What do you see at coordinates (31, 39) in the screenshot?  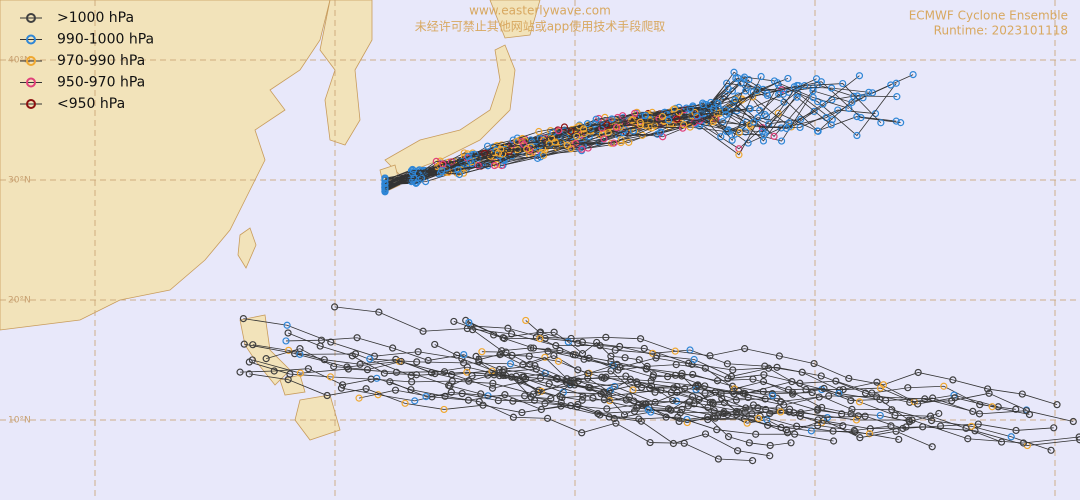 I see `legend-marker` at bounding box center [31, 39].